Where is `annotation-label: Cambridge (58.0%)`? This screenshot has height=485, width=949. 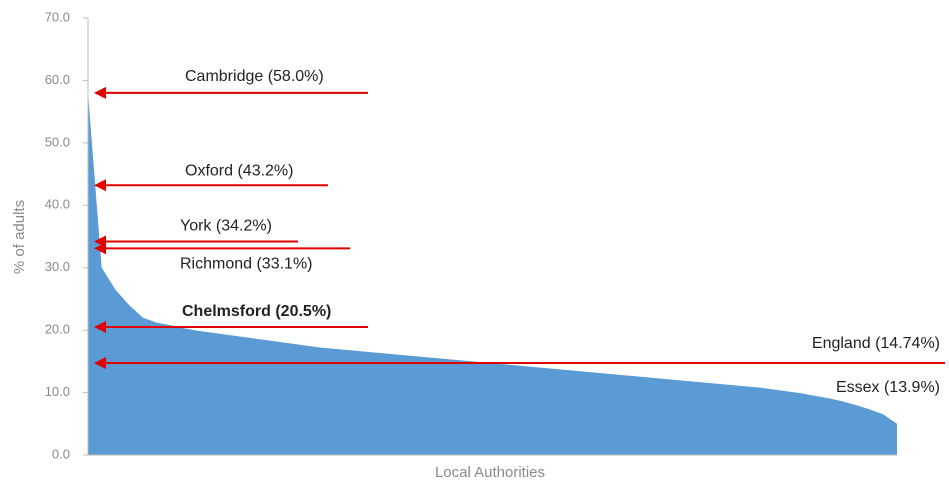 annotation-label: Cambridge (58.0%) is located at coordinates (254, 76).